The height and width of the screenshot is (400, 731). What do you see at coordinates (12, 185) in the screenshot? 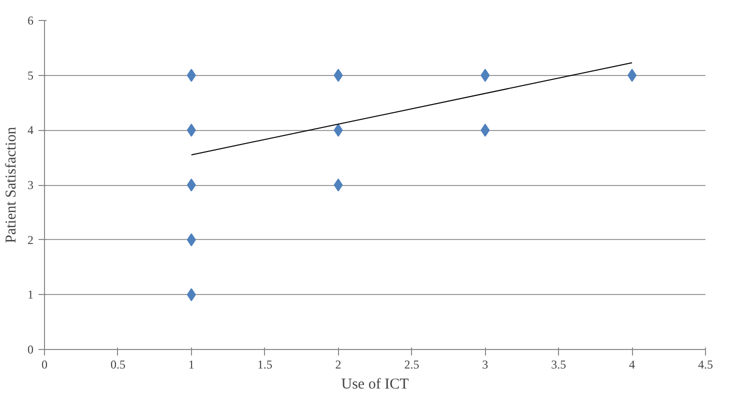
I see `y-axis-title: Patient Satisfaction` at bounding box center [12, 185].